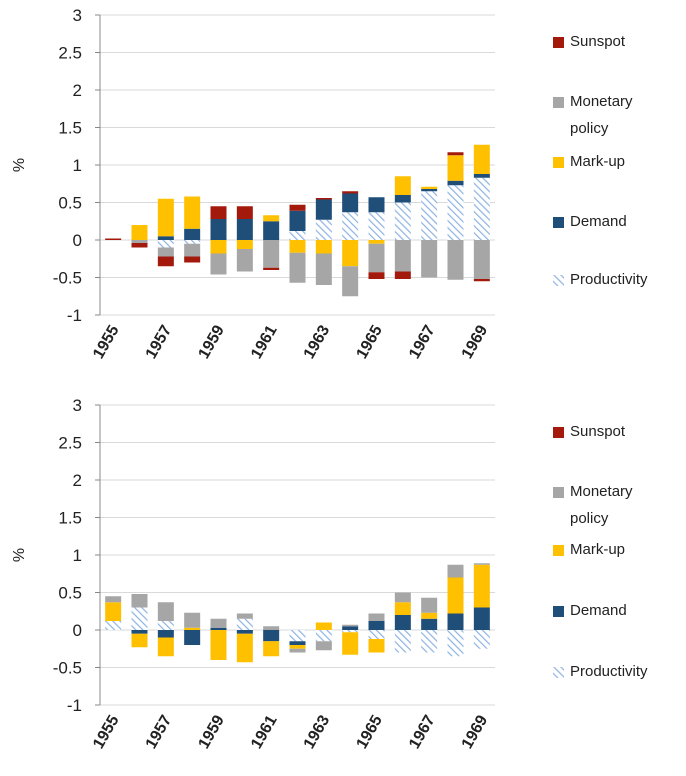 Image resolution: width=686 pixels, height=776 pixels. I want to click on x-tick-label: 1961, so click(264, 731).